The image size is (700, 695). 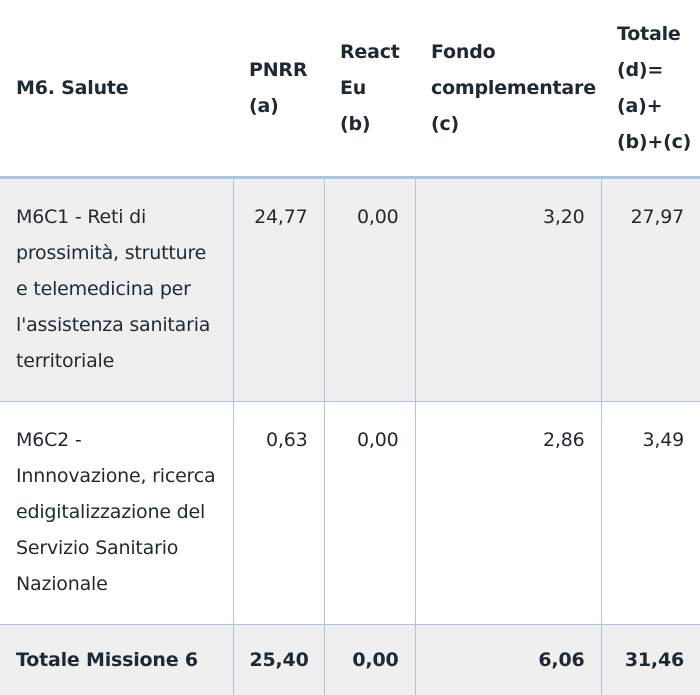 I want to click on header-pnrr: PNRR(a), so click(x=278, y=89).